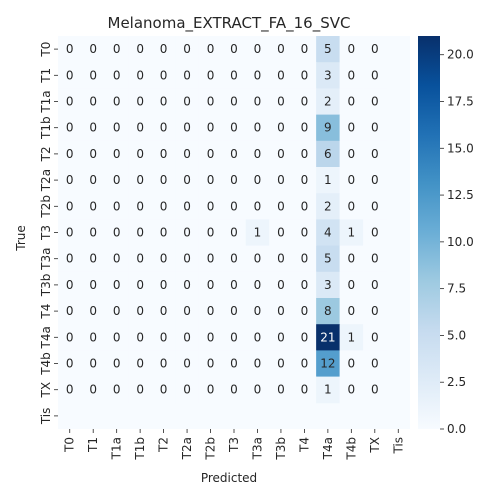 The height and width of the screenshot is (500, 500). What do you see at coordinates (46, 286) in the screenshot?
I see `y-tick-label: T3b` at bounding box center [46, 286].